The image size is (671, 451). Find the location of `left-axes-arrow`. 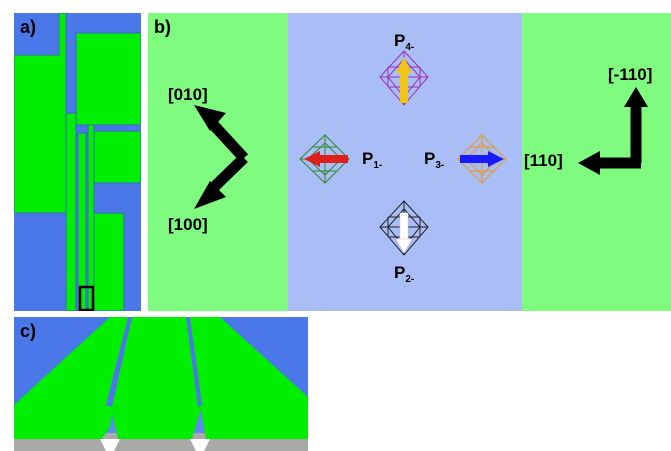

left-axes-arrow is located at coordinates (221, 157).